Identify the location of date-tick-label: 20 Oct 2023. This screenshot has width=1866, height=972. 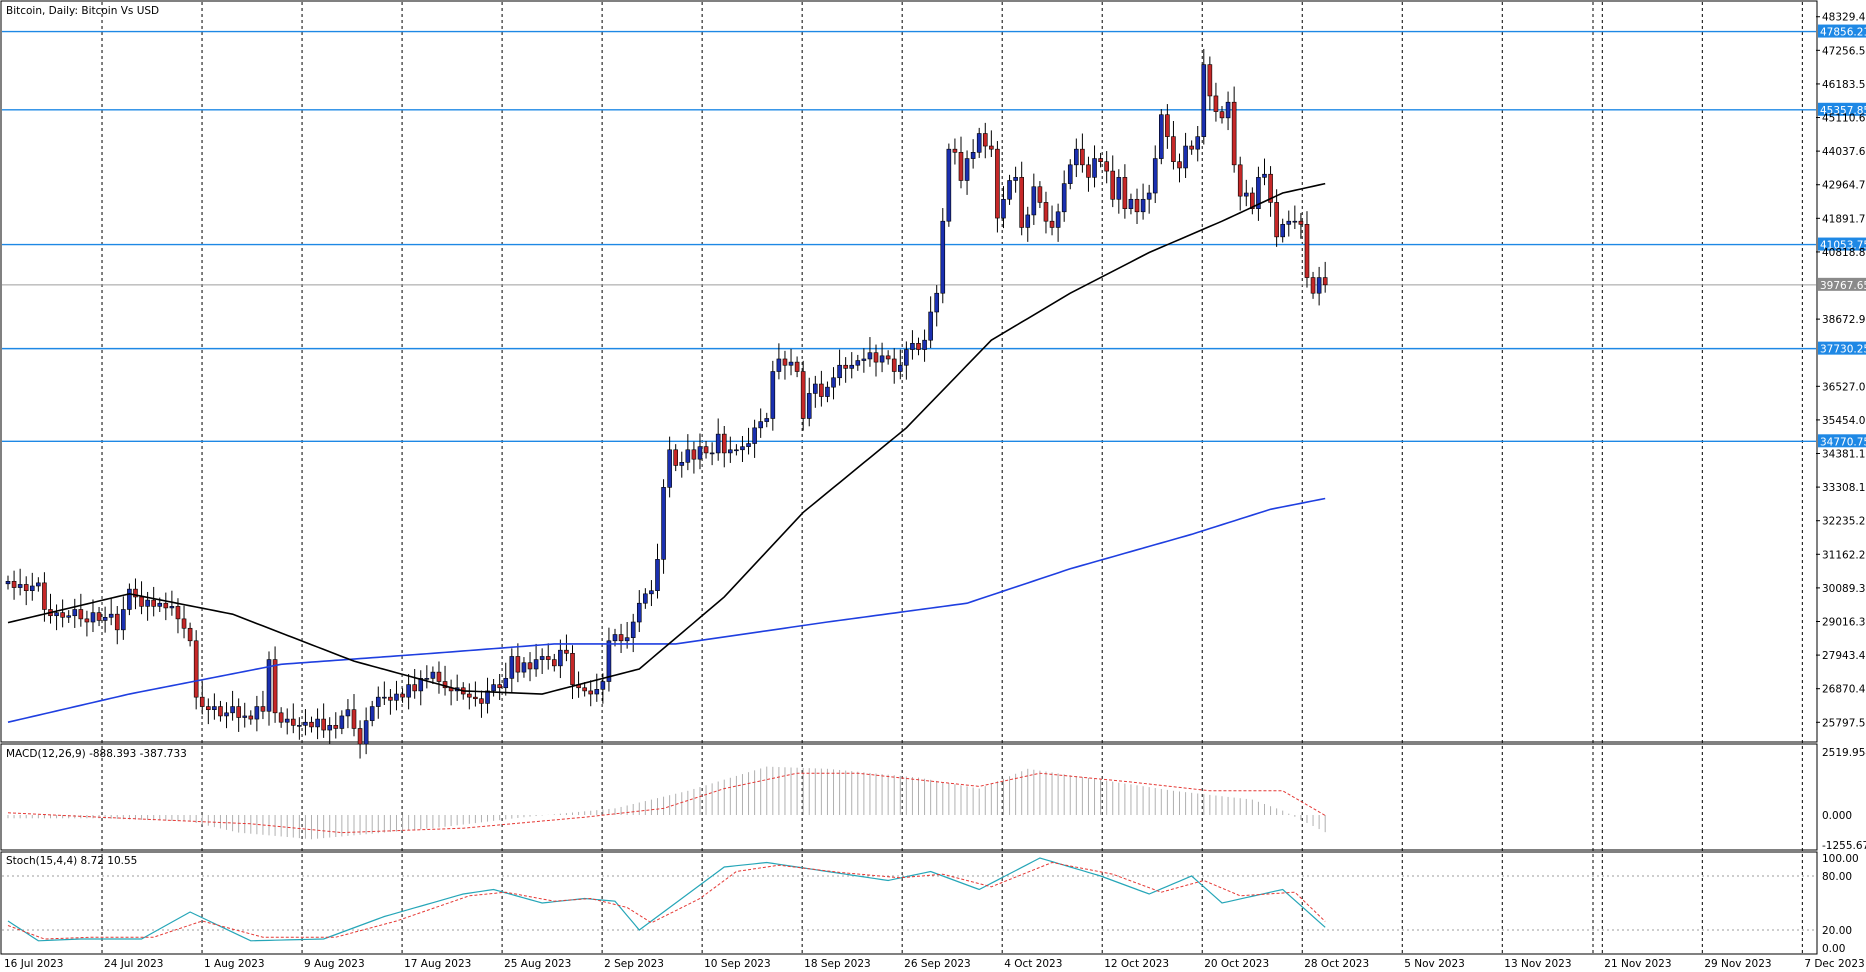
(1236, 964).